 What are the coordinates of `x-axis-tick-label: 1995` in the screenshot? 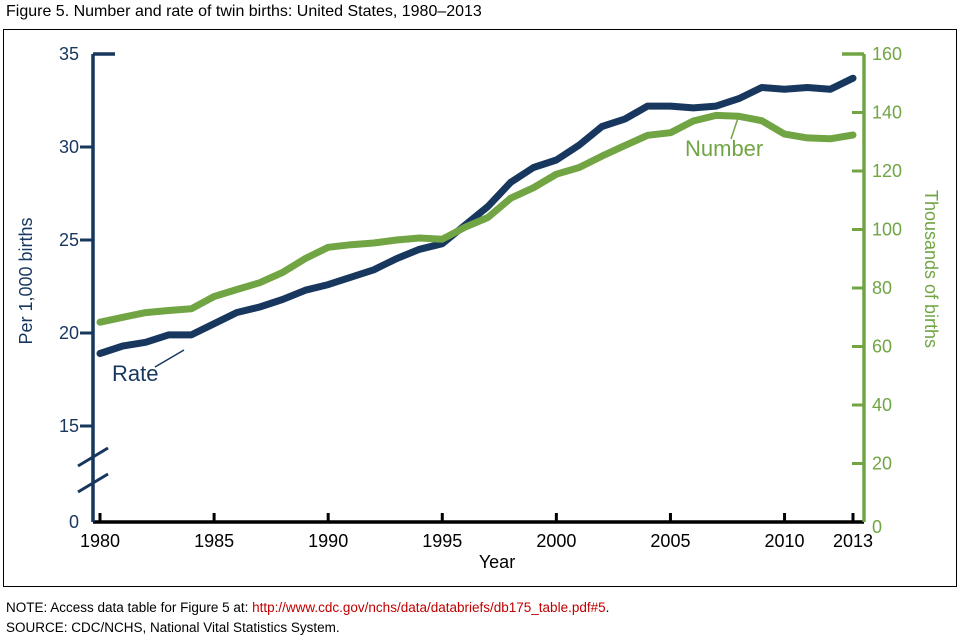 It's located at (442, 541).